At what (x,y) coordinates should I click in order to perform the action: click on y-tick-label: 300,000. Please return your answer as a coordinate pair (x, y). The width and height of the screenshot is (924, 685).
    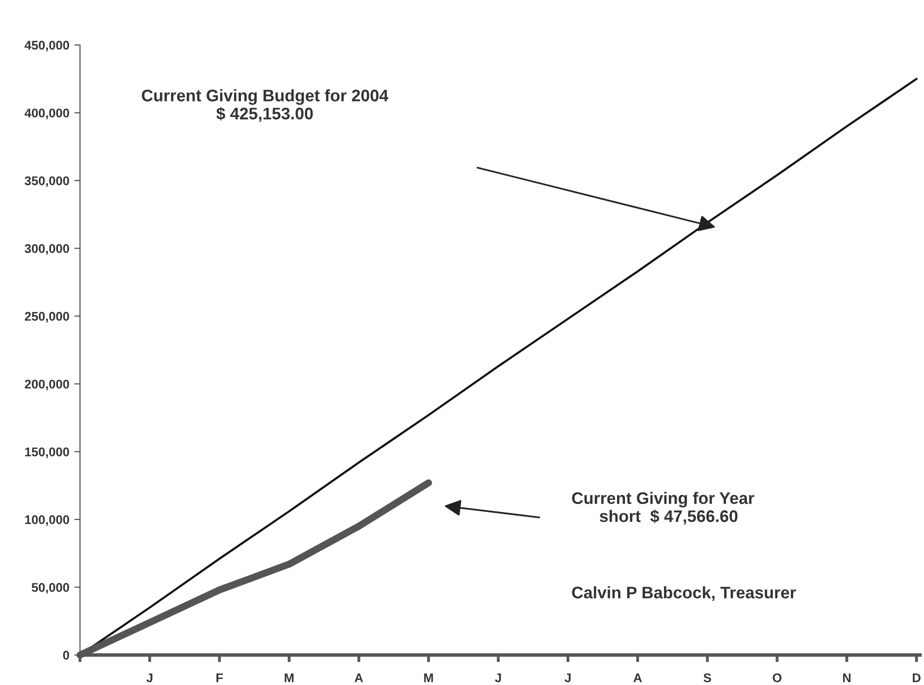
    Looking at the image, I should click on (47, 249).